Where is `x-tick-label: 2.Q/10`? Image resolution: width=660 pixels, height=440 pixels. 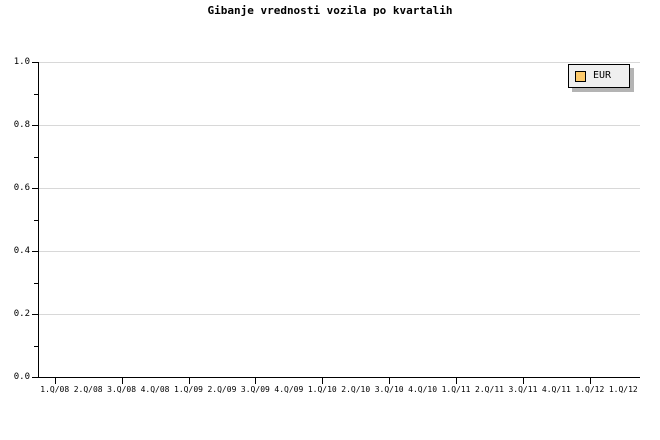 x-tick-label: 2.Q/10 is located at coordinates (356, 389).